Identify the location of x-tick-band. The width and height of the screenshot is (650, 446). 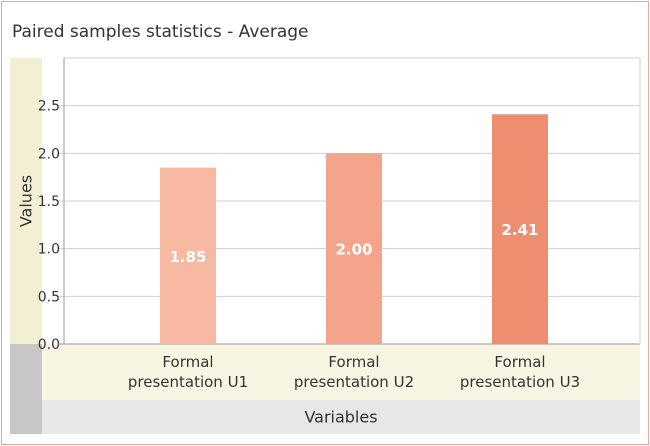
(341, 372).